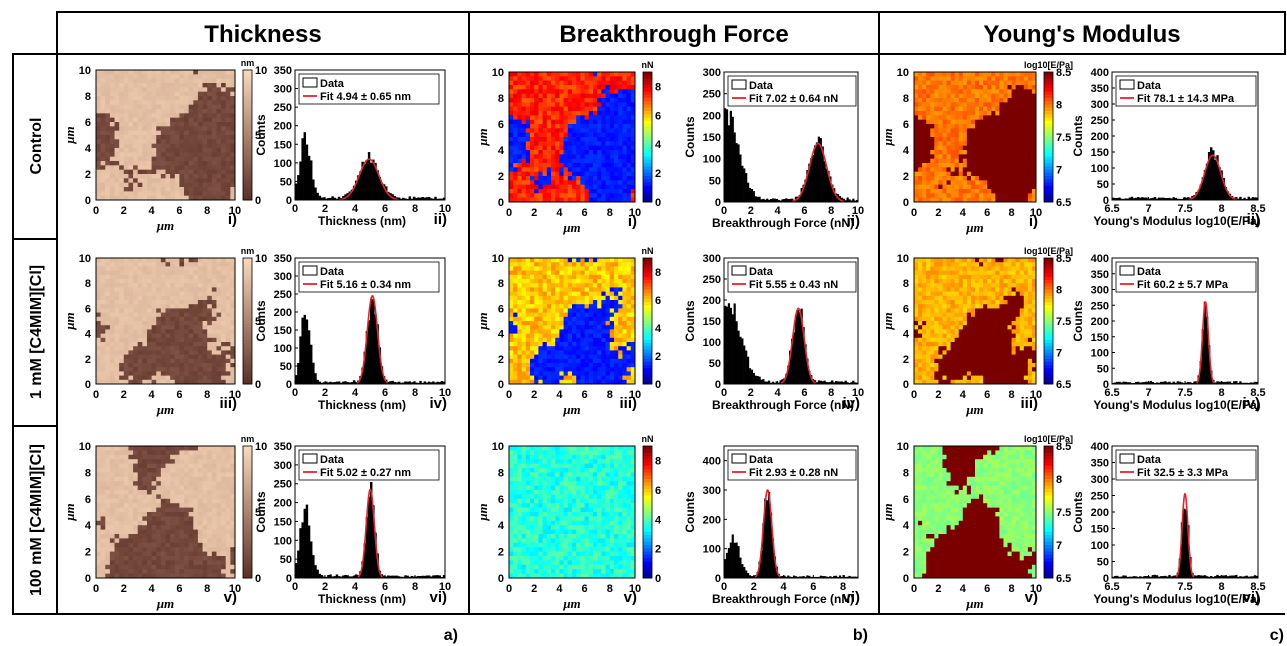 This screenshot has width=1287, height=646. Describe the element at coordinates (501, 99) in the screenshot. I see `y-tick-label: 8` at that location.